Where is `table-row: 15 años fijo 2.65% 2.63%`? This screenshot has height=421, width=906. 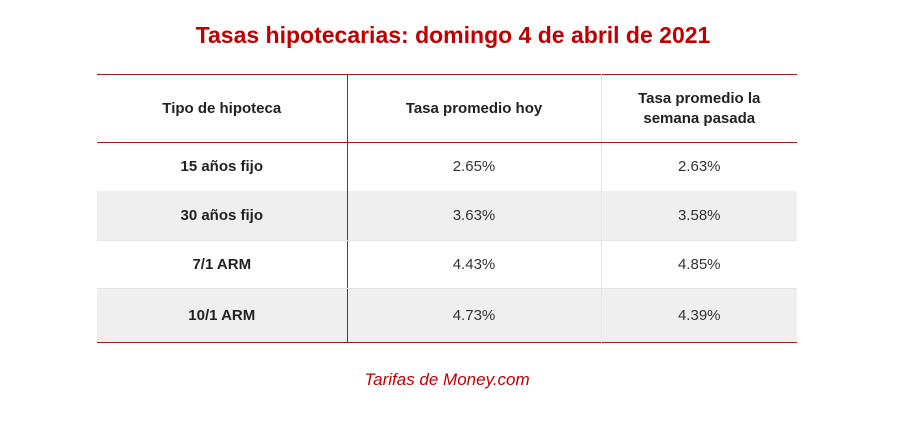
table-row: 15 años fijo 2.65% 2.63% is located at coordinates (447, 166).